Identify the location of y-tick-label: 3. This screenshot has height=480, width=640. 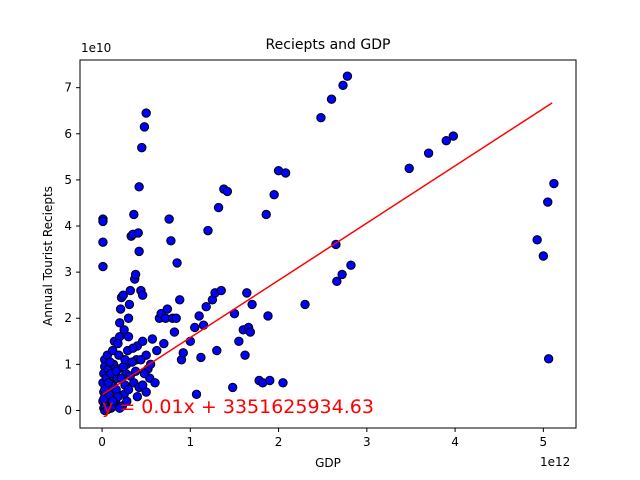
(68, 272).